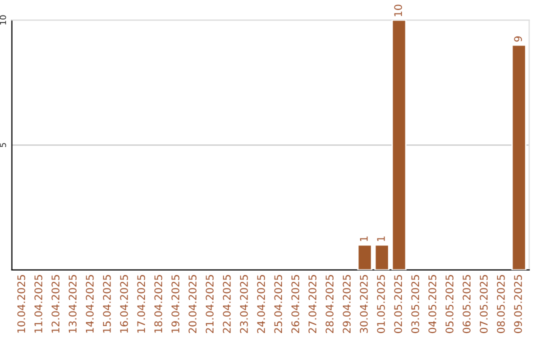  What do you see at coordinates (141, 304) in the screenshot?
I see `x-tick-label: 17.04.2025` at bounding box center [141, 304].